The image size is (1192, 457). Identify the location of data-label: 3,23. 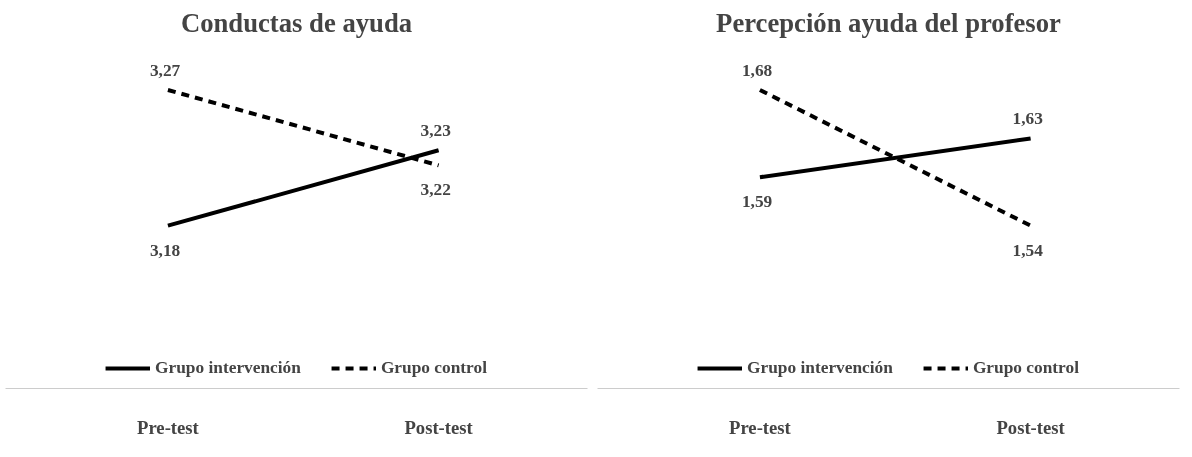
(436, 131).